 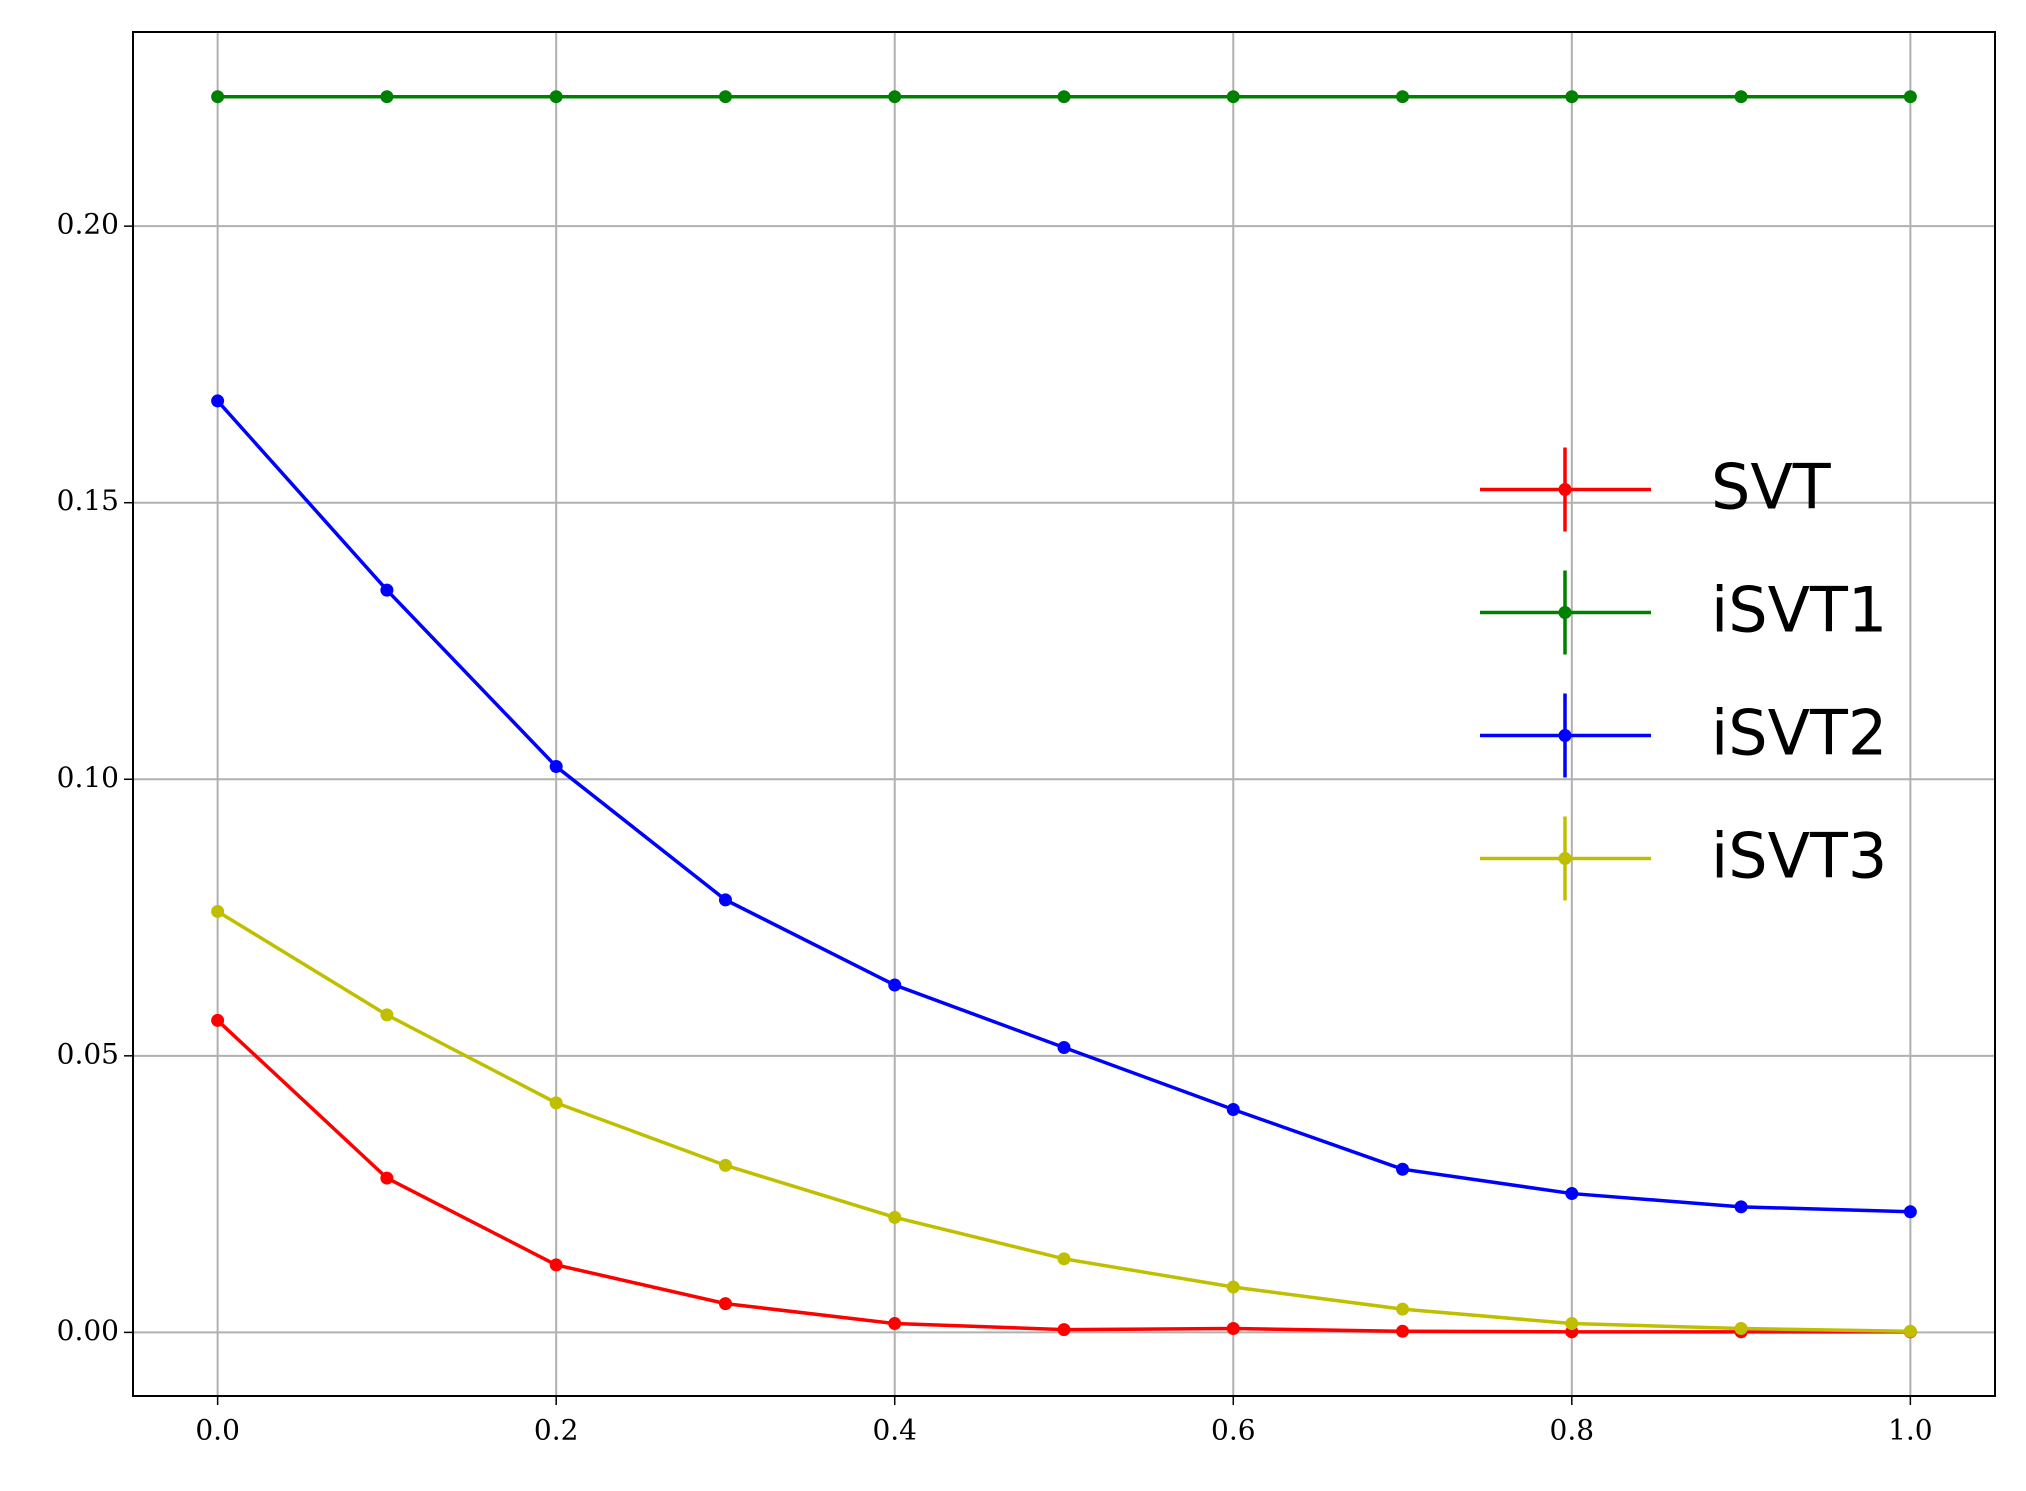 I want to click on x-tick-label: 0.8, so click(x=1572, y=1430).